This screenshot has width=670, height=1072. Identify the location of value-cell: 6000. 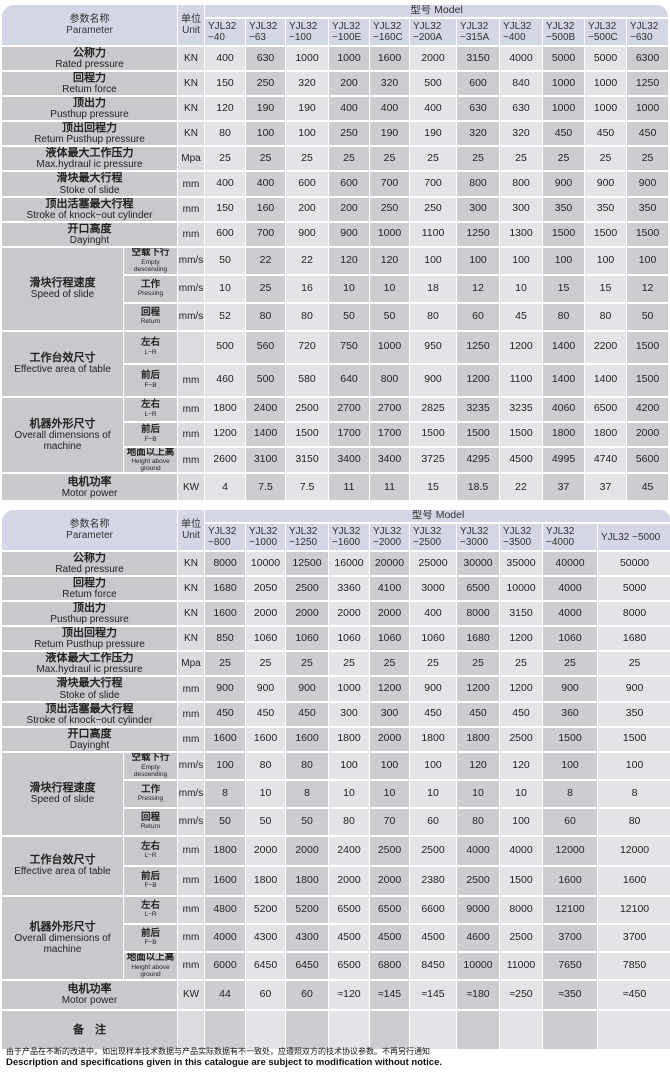
(225, 966).